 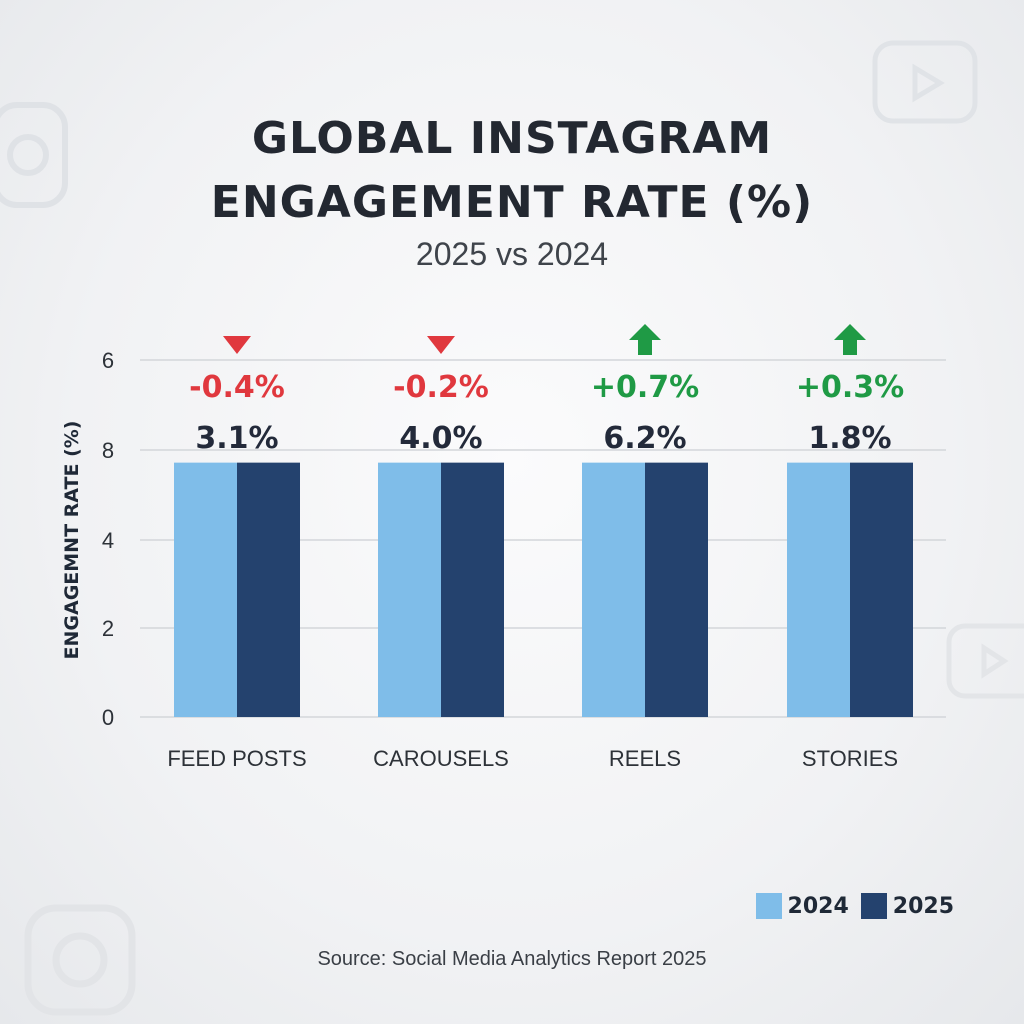 What do you see at coordinates (205, 589) in the screenshot?
I see `bar-2024-feed-posts` at bounding box center [205, 589].